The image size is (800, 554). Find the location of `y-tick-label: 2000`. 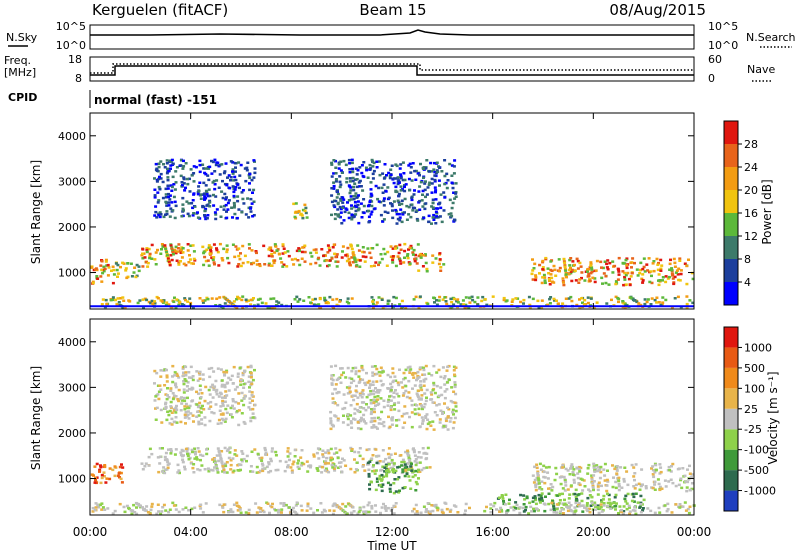

y-tick-label: 2000 is located at coordinates (72, 227).